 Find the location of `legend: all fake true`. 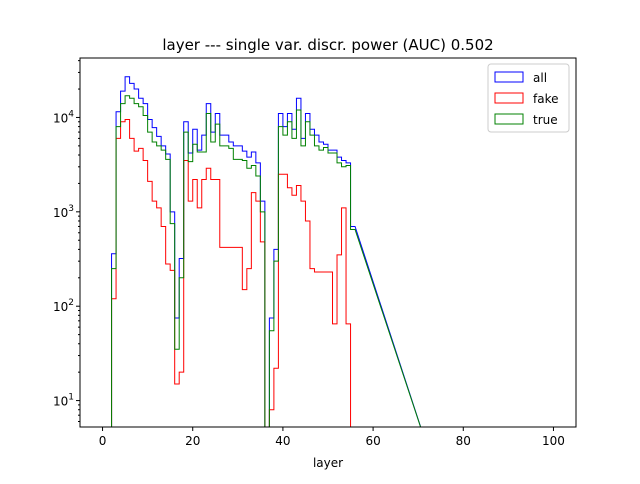

legend: all fake true is located at coordinates (528, 98).